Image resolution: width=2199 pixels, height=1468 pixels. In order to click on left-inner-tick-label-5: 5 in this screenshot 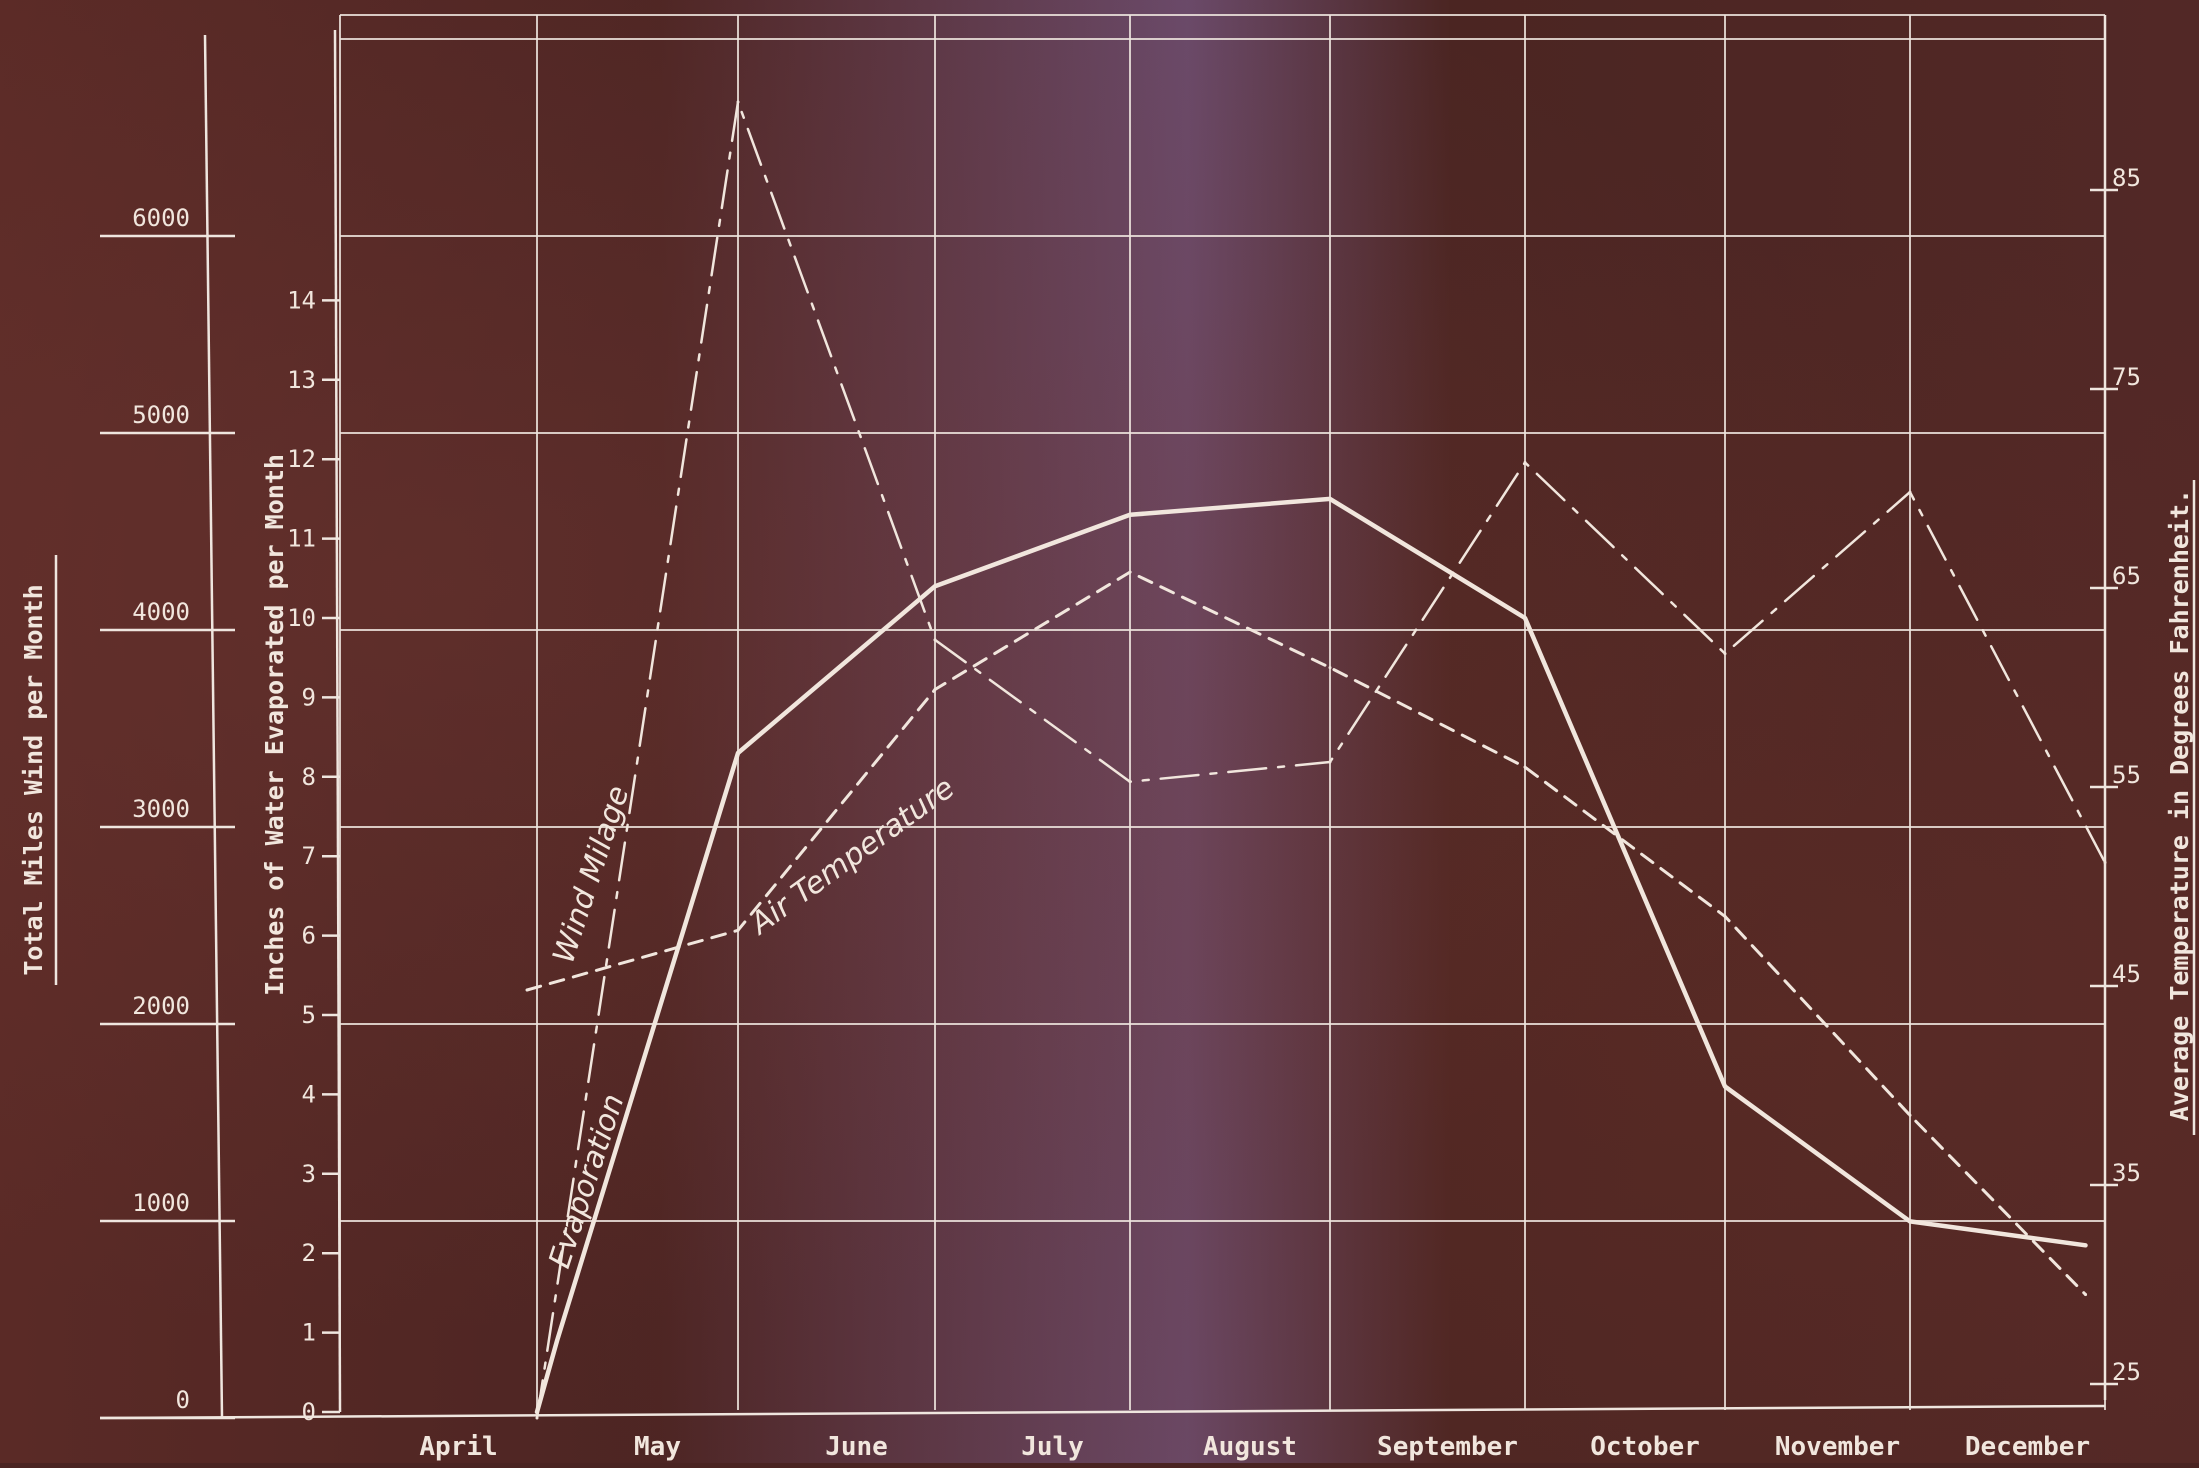, I will do `click(309, 1015)`.